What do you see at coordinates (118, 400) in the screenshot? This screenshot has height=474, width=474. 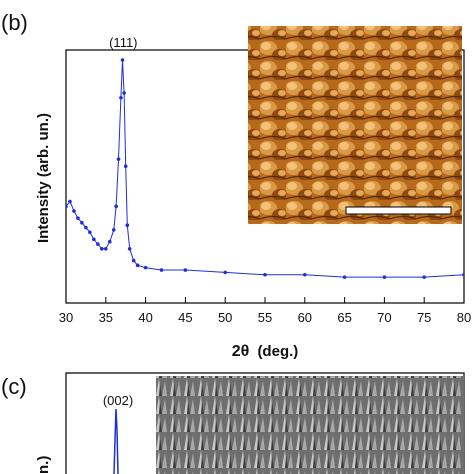 I see `peak-002-label: (002)` at bounding box center [118, 400].